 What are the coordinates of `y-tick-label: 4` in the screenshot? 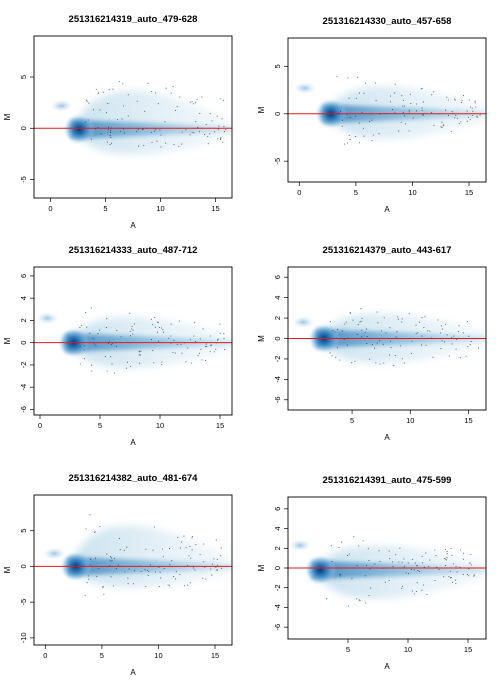 It's located at (277, 528).